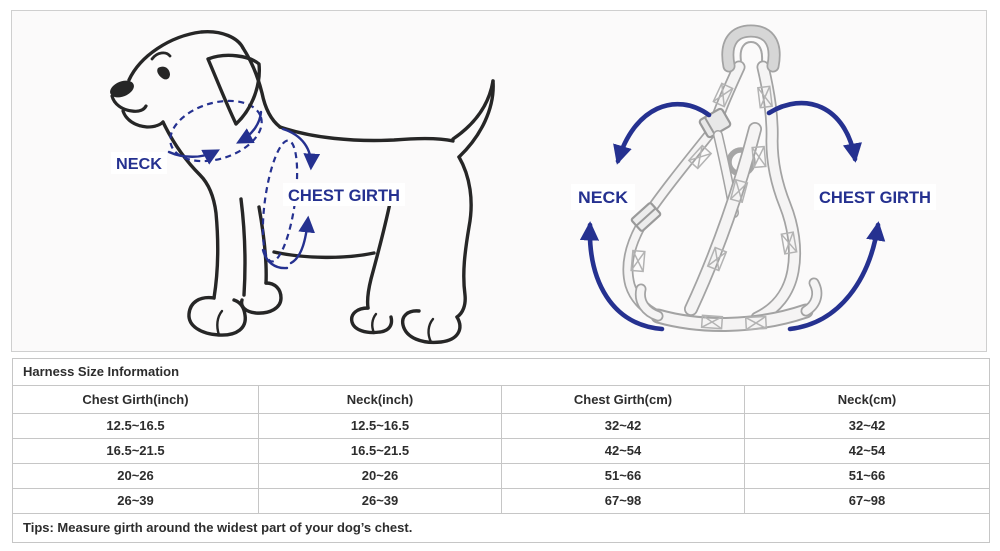 This screenshot has height=551, width=1000. What do you see at coordinates (751, 48) in the screenshot?
I see `harness-handle` at bounding box center [751, 48].